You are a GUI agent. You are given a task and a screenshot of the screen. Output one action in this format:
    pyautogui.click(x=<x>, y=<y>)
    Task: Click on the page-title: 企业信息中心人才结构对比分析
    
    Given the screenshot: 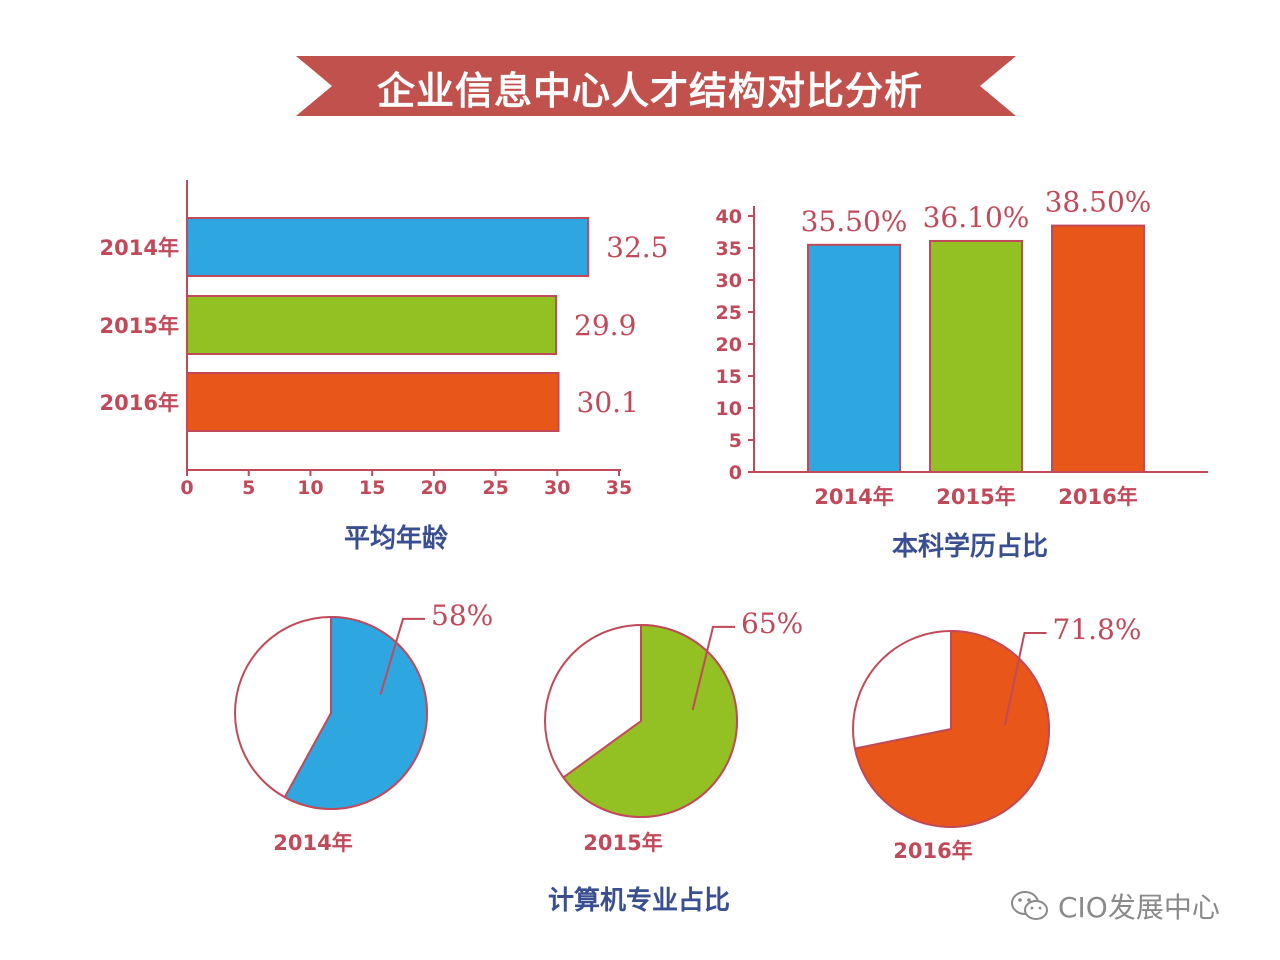 What is the action you would take?
    pyautogui.click(x=649, y=90)
    